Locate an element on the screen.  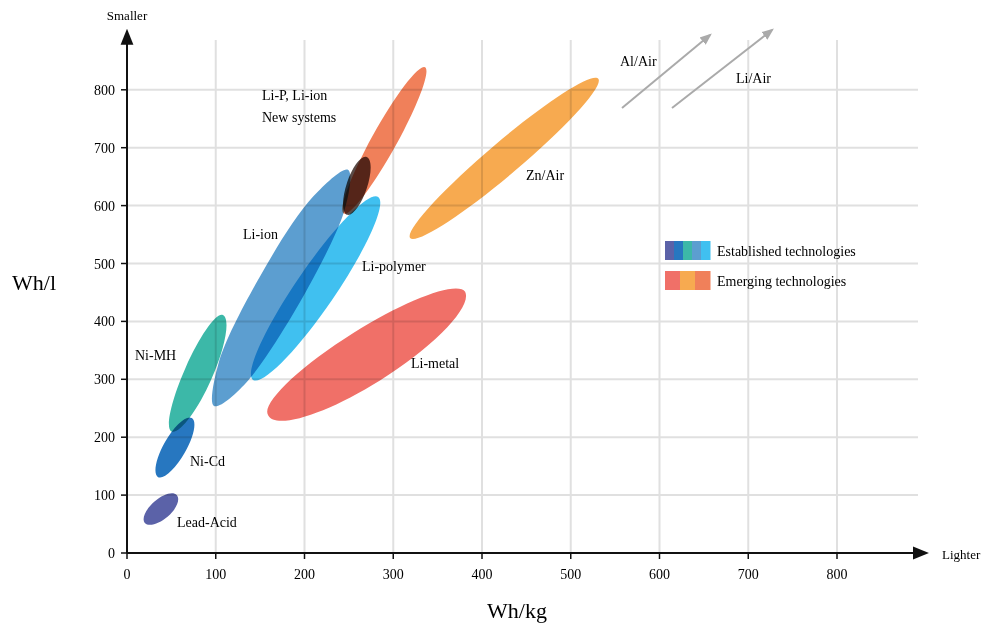
y-tick-label: 800 is located at coordinates (104, 90).